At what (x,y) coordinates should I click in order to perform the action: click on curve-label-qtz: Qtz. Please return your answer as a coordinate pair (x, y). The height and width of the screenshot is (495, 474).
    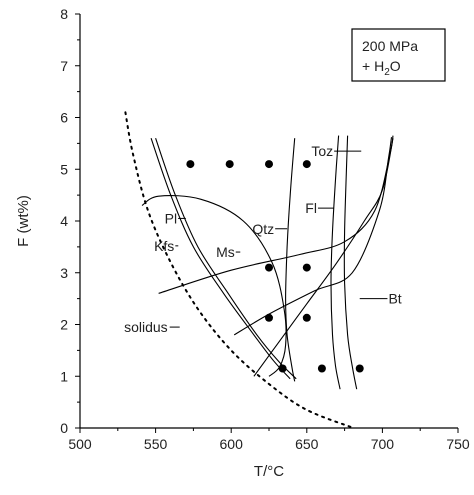
    Looking at the image, I should click on (263, 229).